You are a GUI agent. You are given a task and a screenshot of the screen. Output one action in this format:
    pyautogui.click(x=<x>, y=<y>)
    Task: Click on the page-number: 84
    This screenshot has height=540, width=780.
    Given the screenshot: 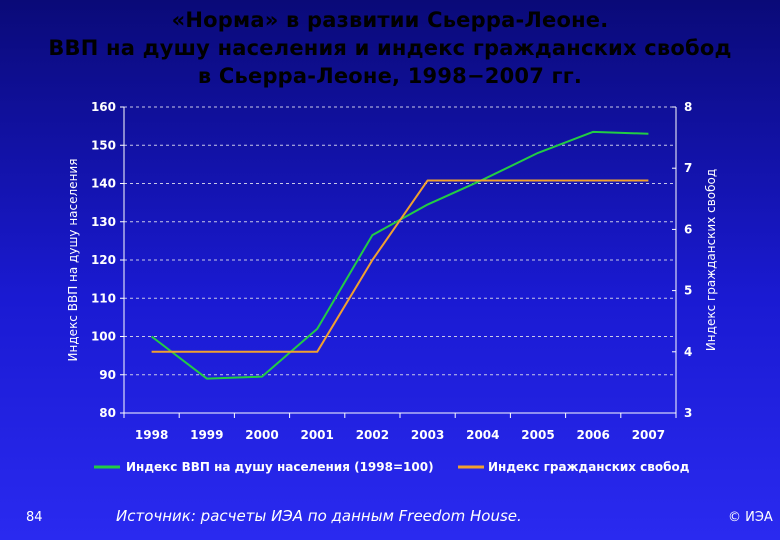 What is the action you would take?
    pyautogui.click(x=34, y=517)
    